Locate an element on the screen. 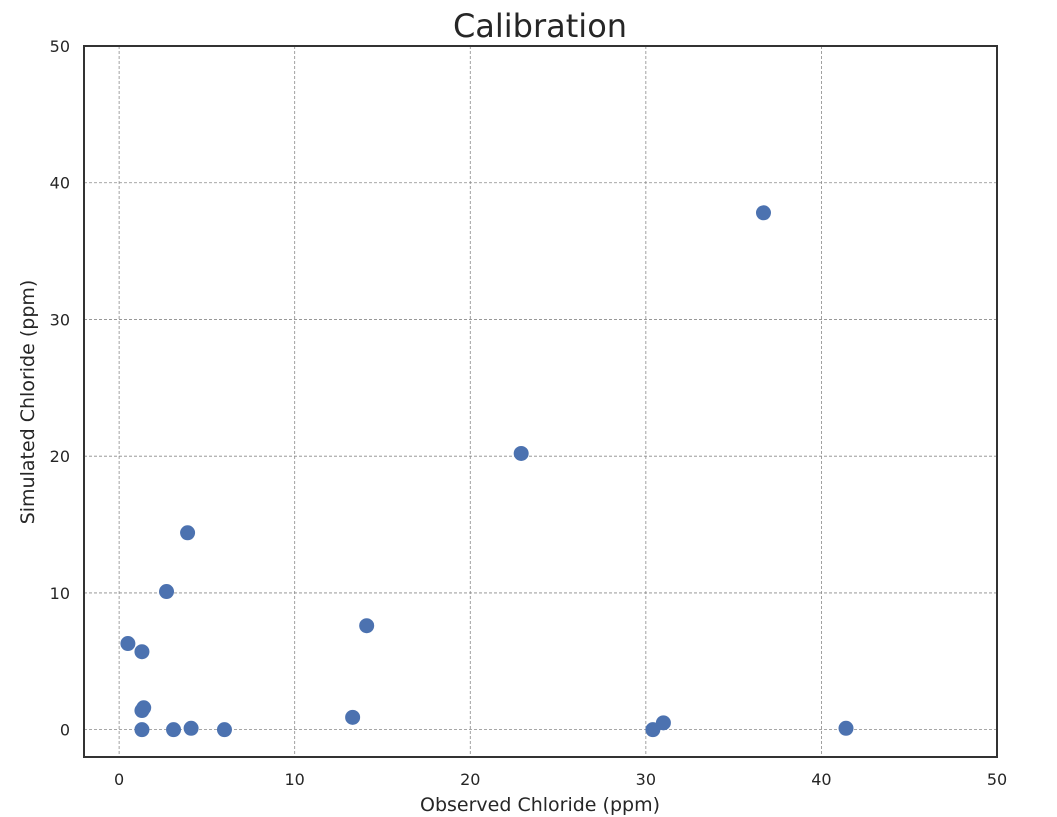 This screenshot has width=1057, height=817. x-tick-label: 40 is located at coordinates (821, 779).